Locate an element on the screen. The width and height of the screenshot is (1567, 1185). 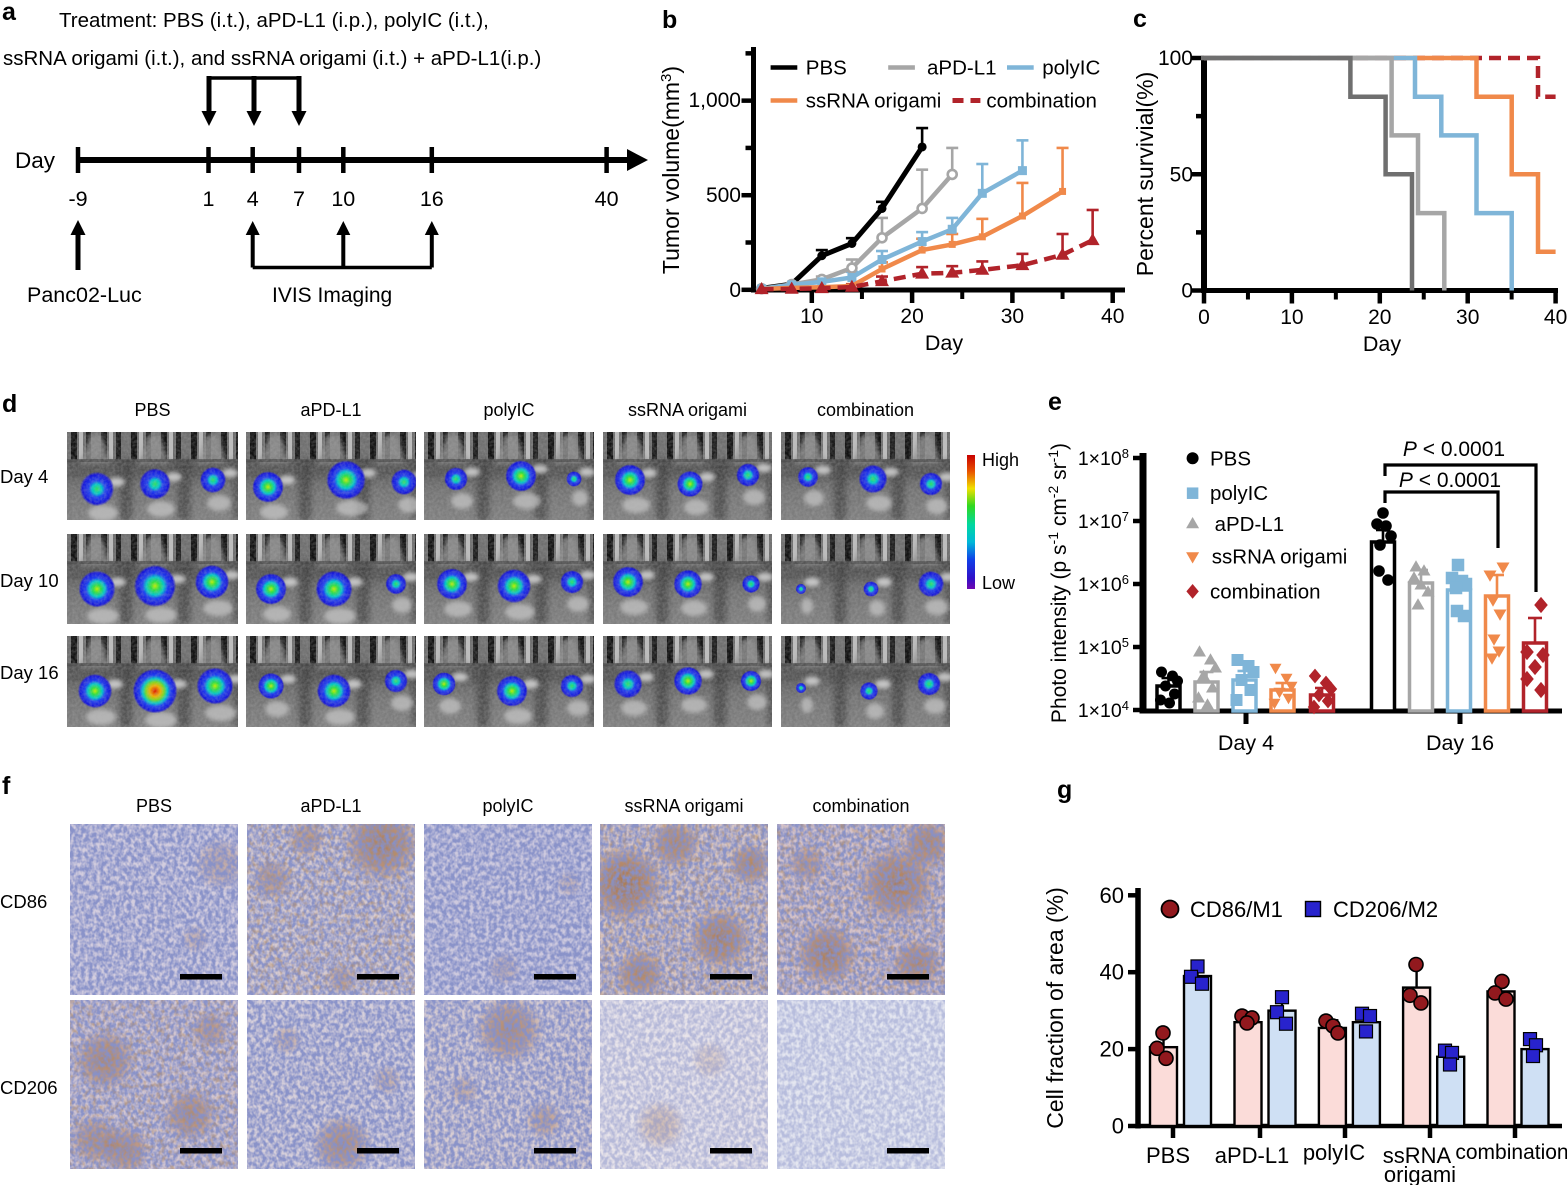
svg-text: 1 is located at coordinates (209, 199).